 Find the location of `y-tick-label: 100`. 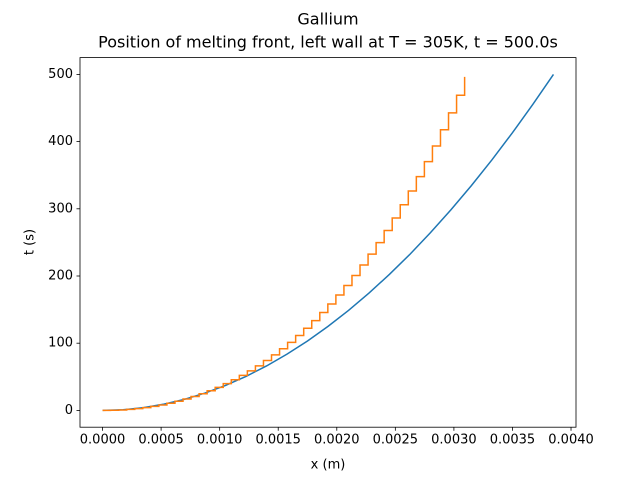

y-tick-label: 100 is located at coordinates (60, 343).